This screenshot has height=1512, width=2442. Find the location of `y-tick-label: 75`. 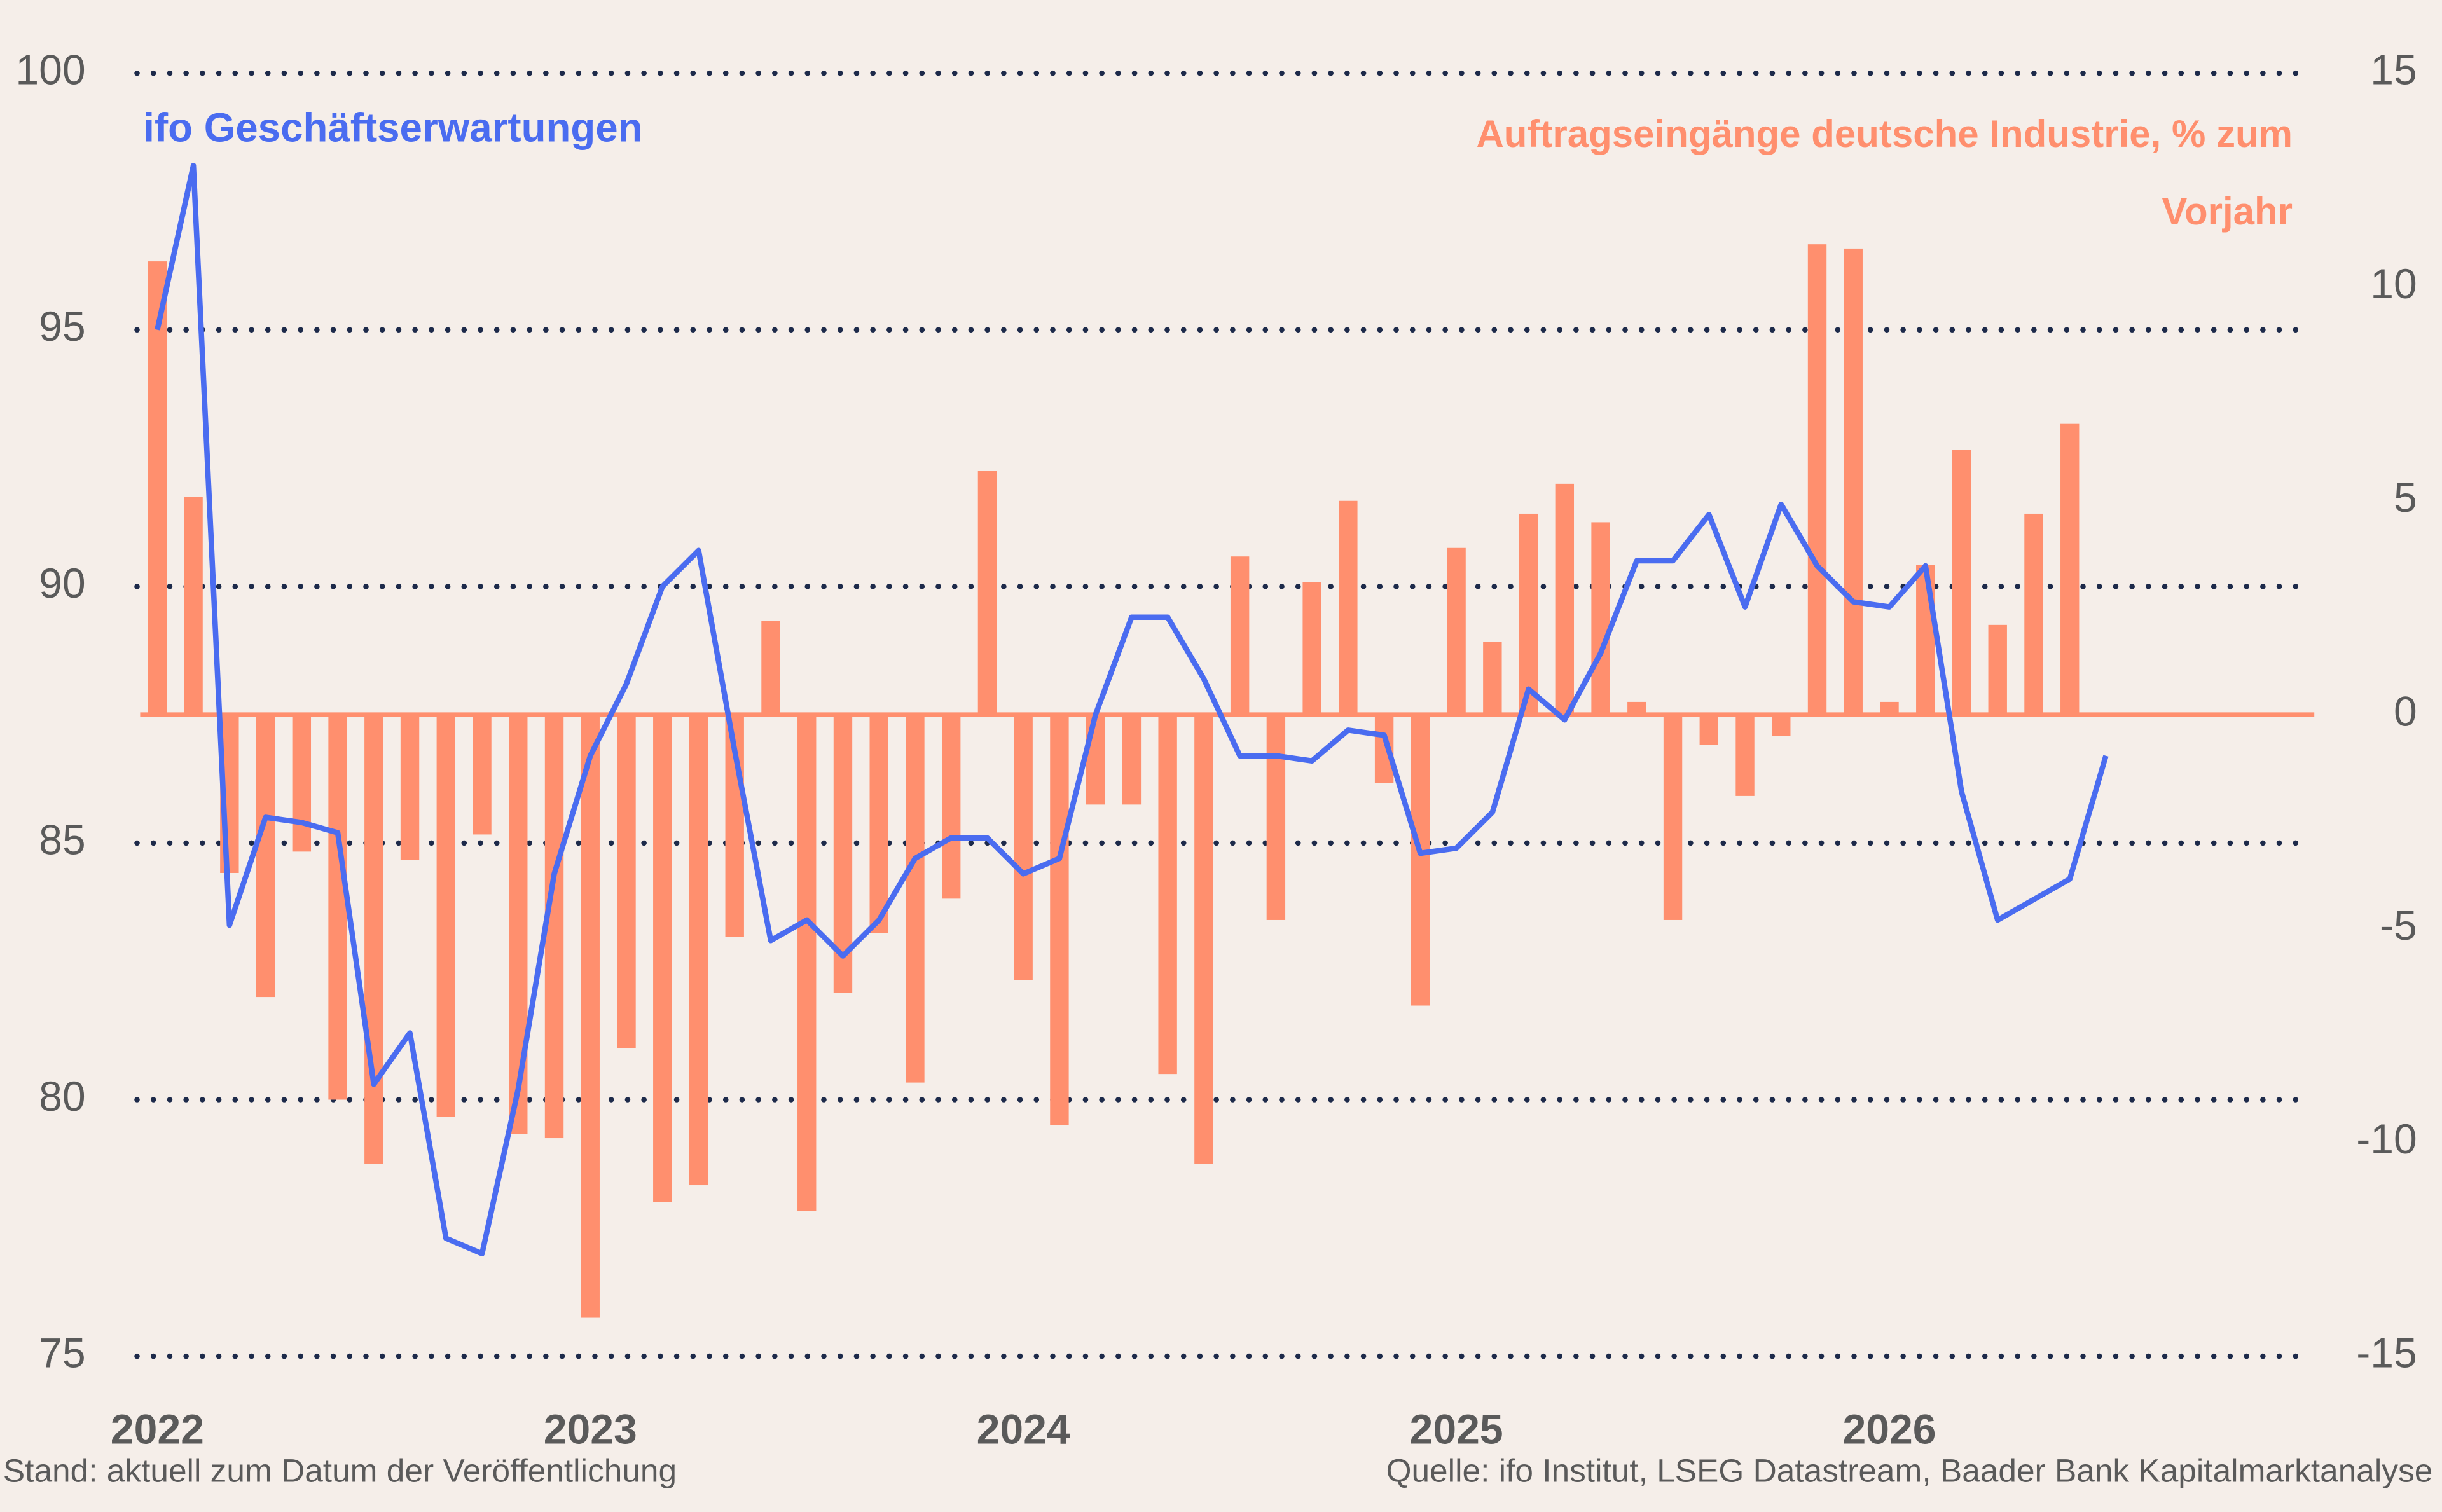

y-tick-label: 75 is located at coordinates (62, 1353).